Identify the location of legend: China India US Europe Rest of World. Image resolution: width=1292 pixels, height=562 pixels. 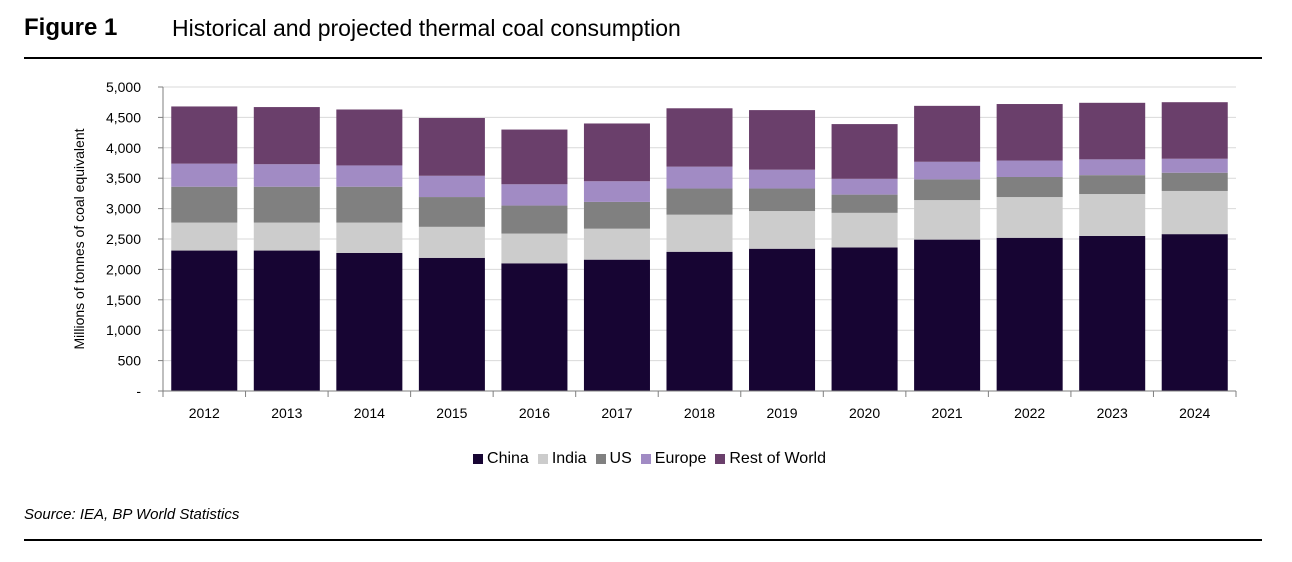
(646, 459).